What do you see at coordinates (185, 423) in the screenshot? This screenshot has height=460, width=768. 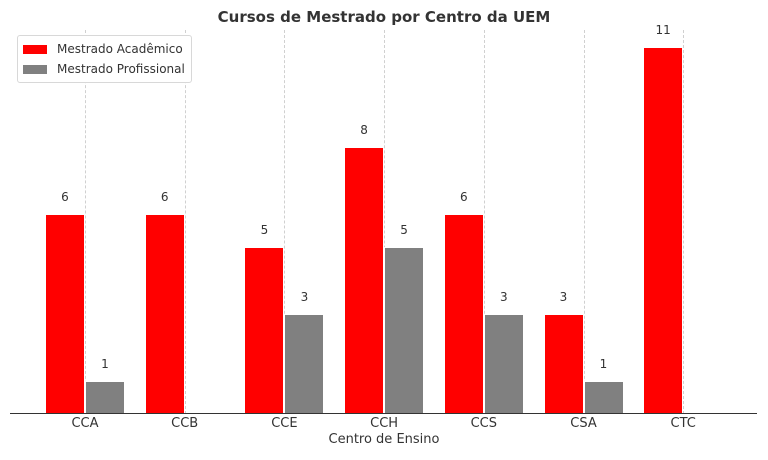 I see `x-tick-label: CCB` at bounding box center [185, 423].